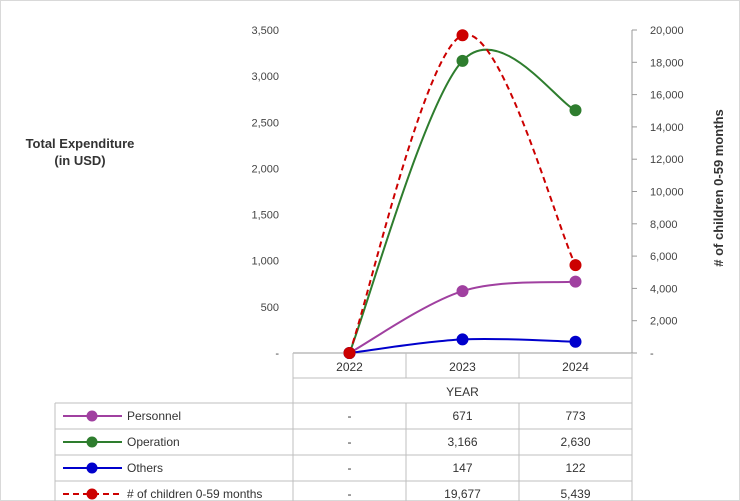 This screenshot has height=501, width=740. I want to click on y-axis-ticks: - 500 1,000 1,500 2,000 2,500 3,000 3,500, so click(265, 192).